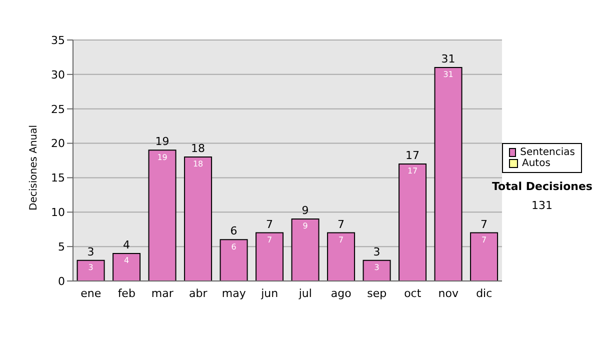 This screenshot has width=600, height=340. What do you see at coordinates (61, 247) in the screenshot?
I see `y-tick-label: 5` at bounding box center [61, 247].